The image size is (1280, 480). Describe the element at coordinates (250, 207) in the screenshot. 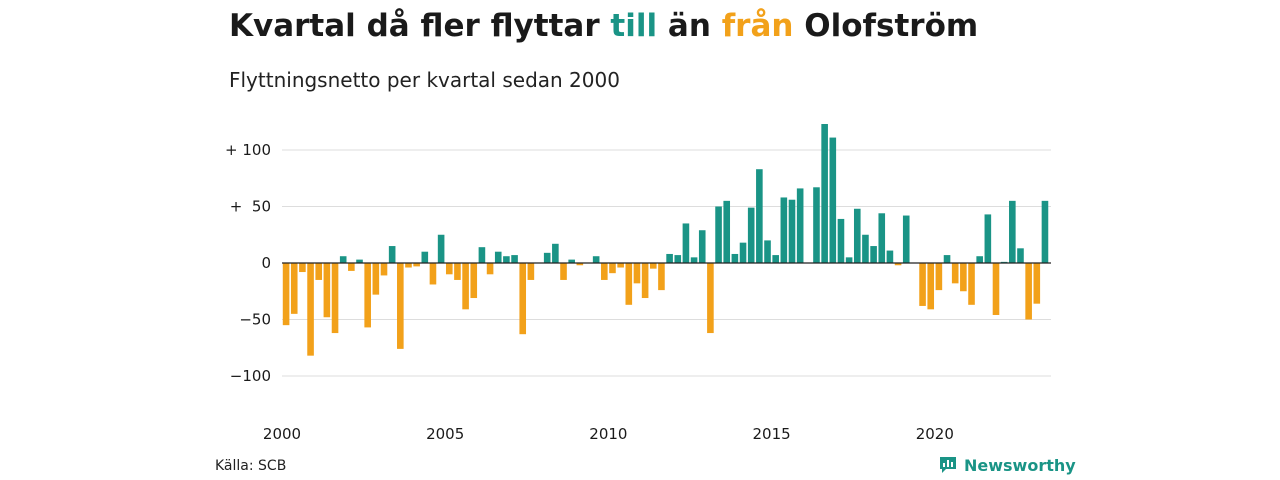

I see `y-tick-label: + 50` at that location.